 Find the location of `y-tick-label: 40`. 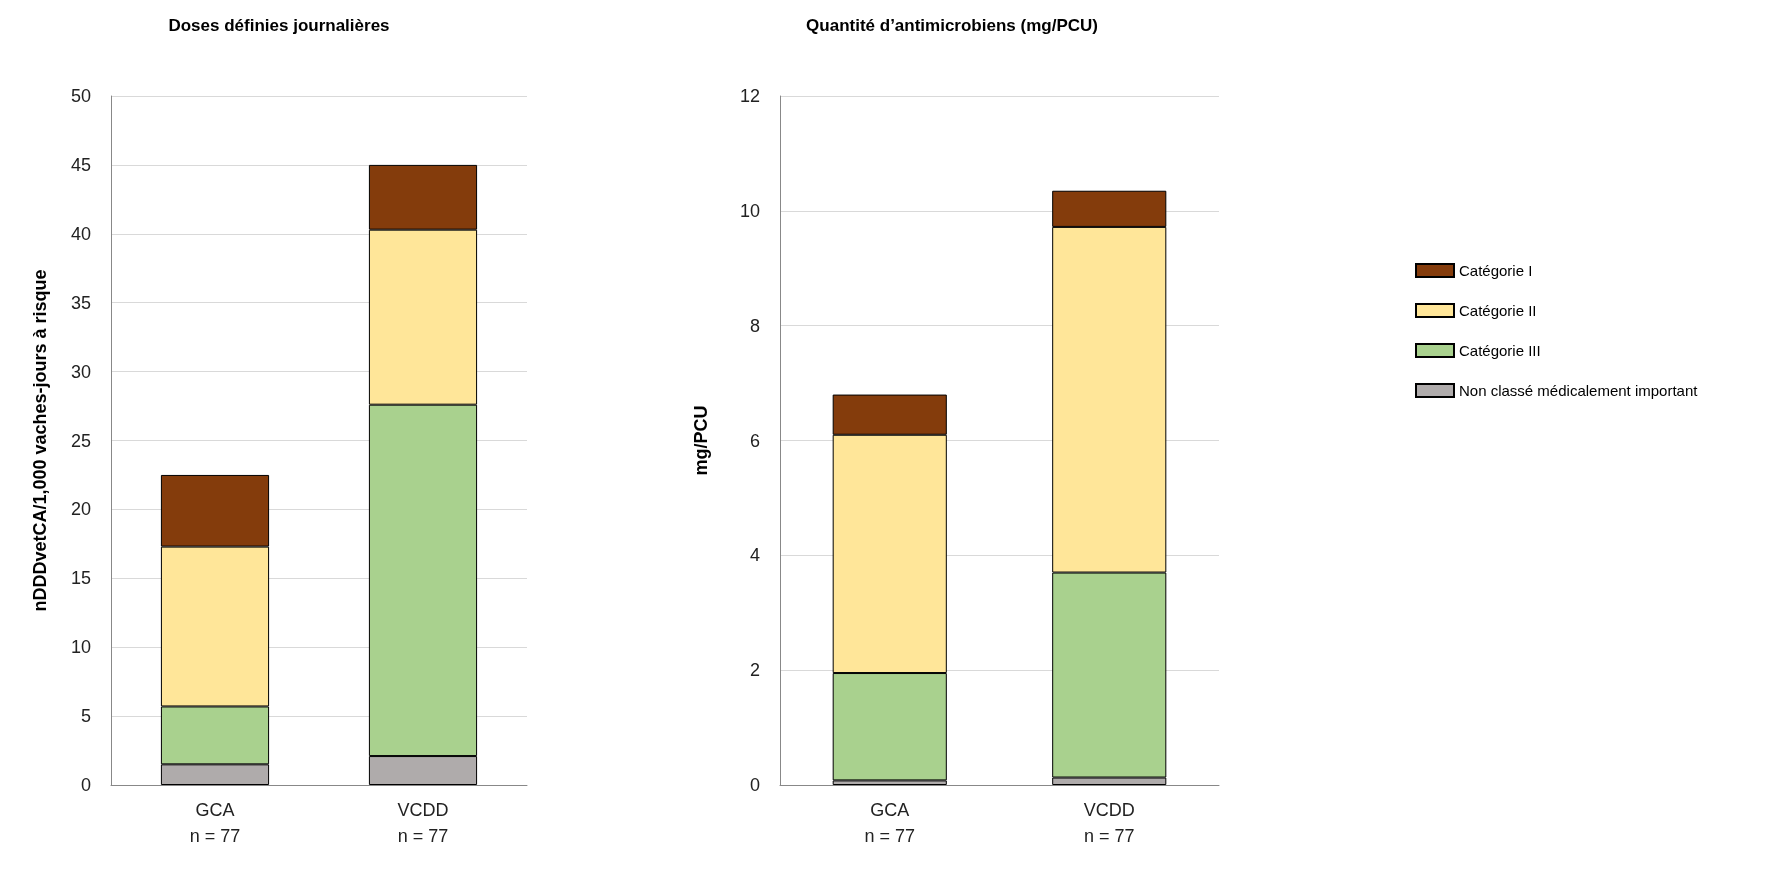

y-tick-label: 40 is located at coordinates (80, 233).